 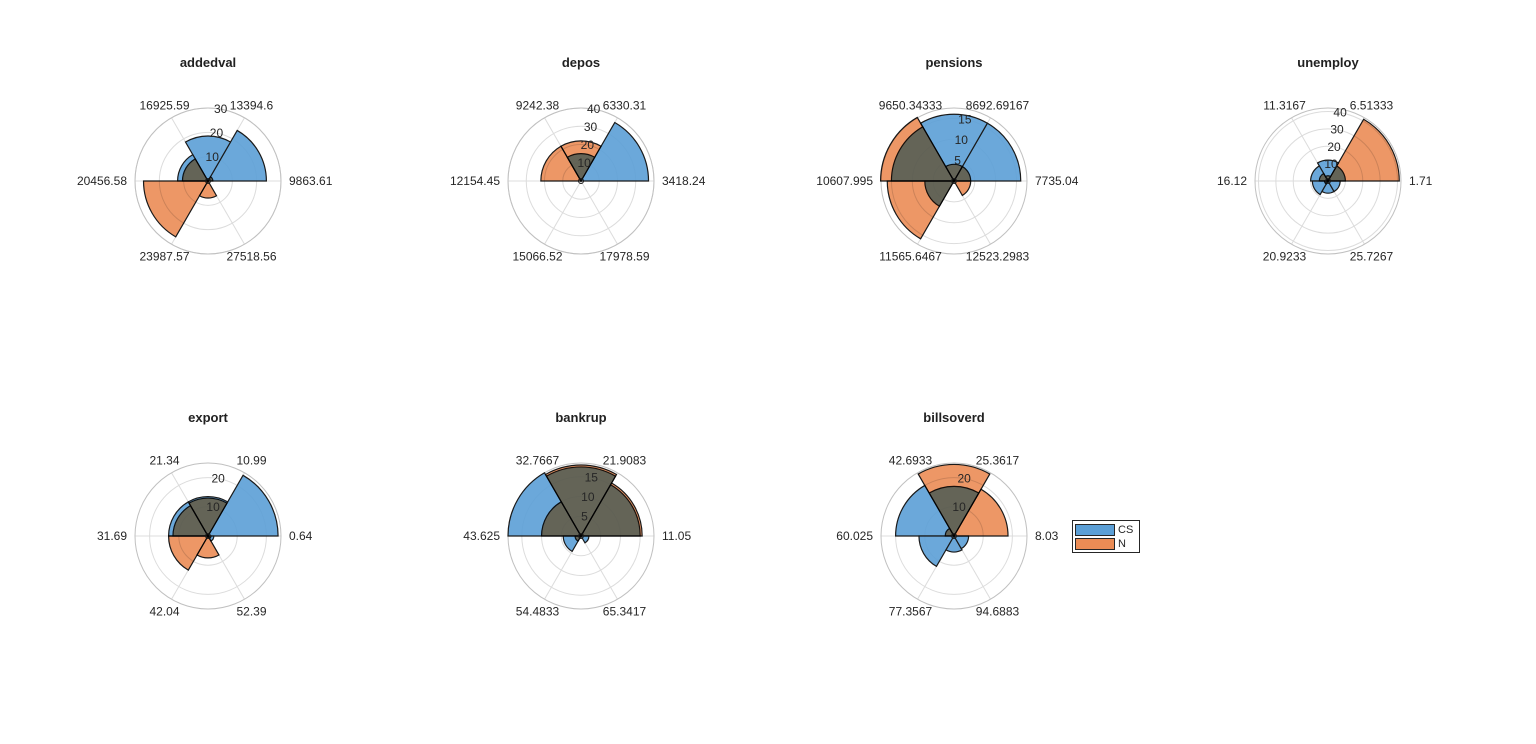 What do you see at coordinates (581, 417) in the screenshot?
I see `chart-title: bankrup` at bounding box center [581, 417].